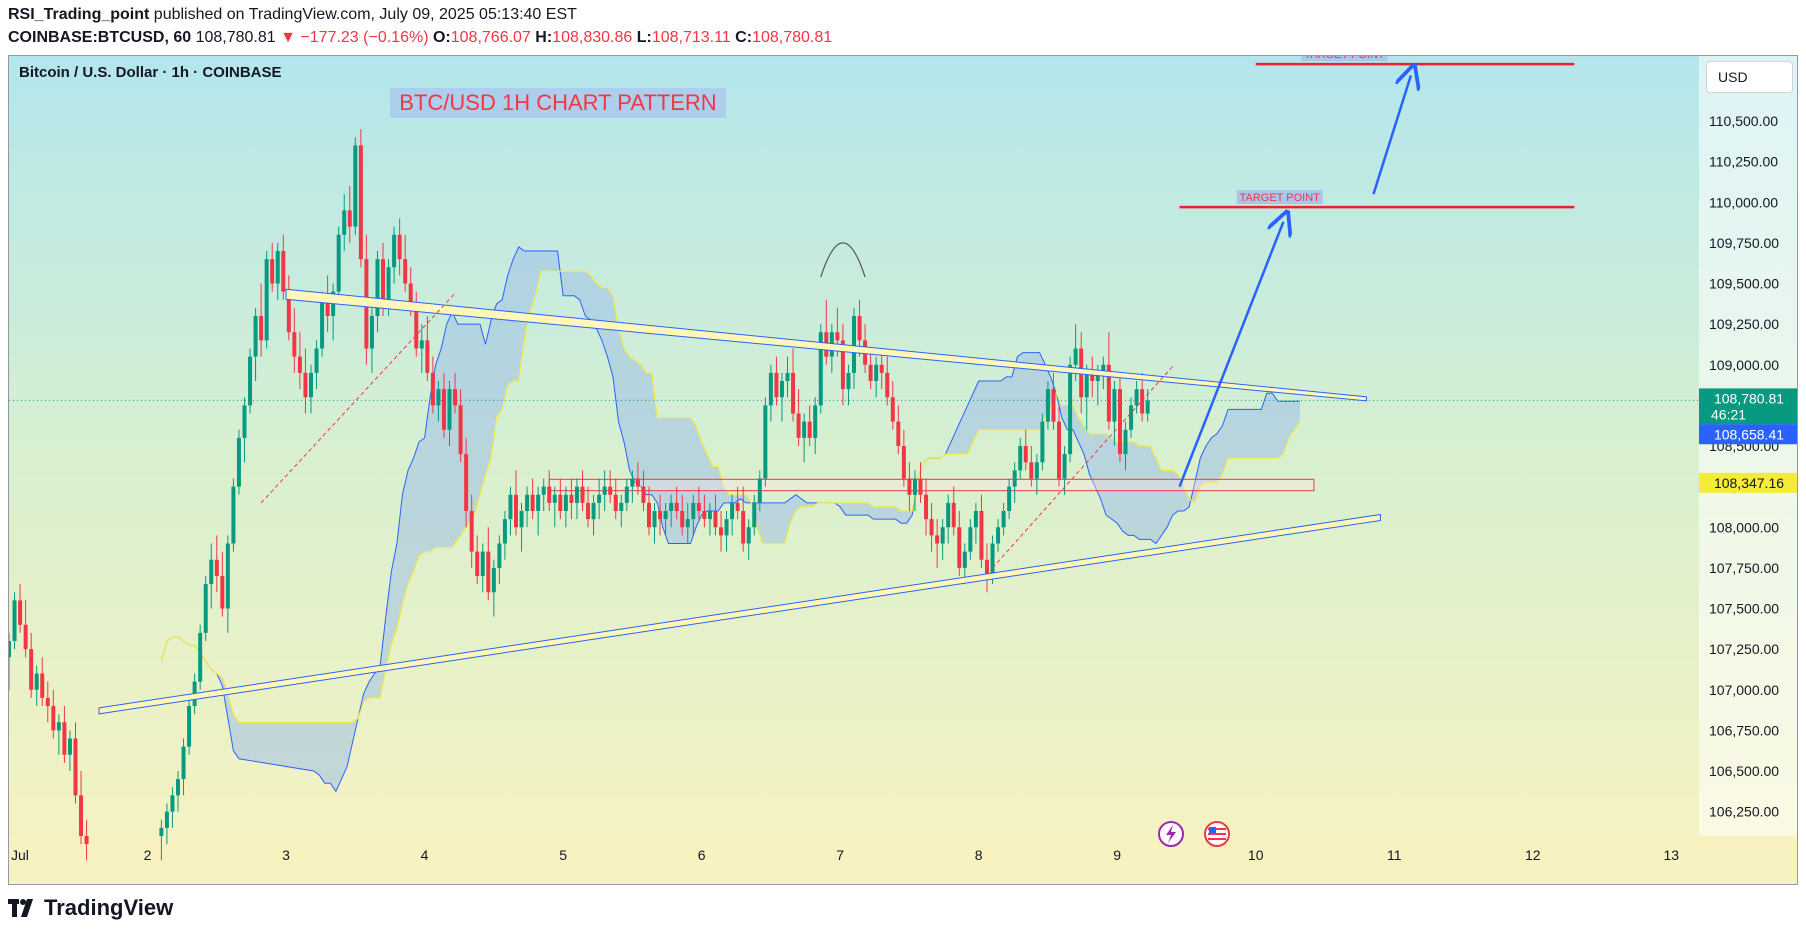  What do you see at coordinates (826, 345) in the screenshot?
I see `upper-trendline` at bounding box center [826, 345].